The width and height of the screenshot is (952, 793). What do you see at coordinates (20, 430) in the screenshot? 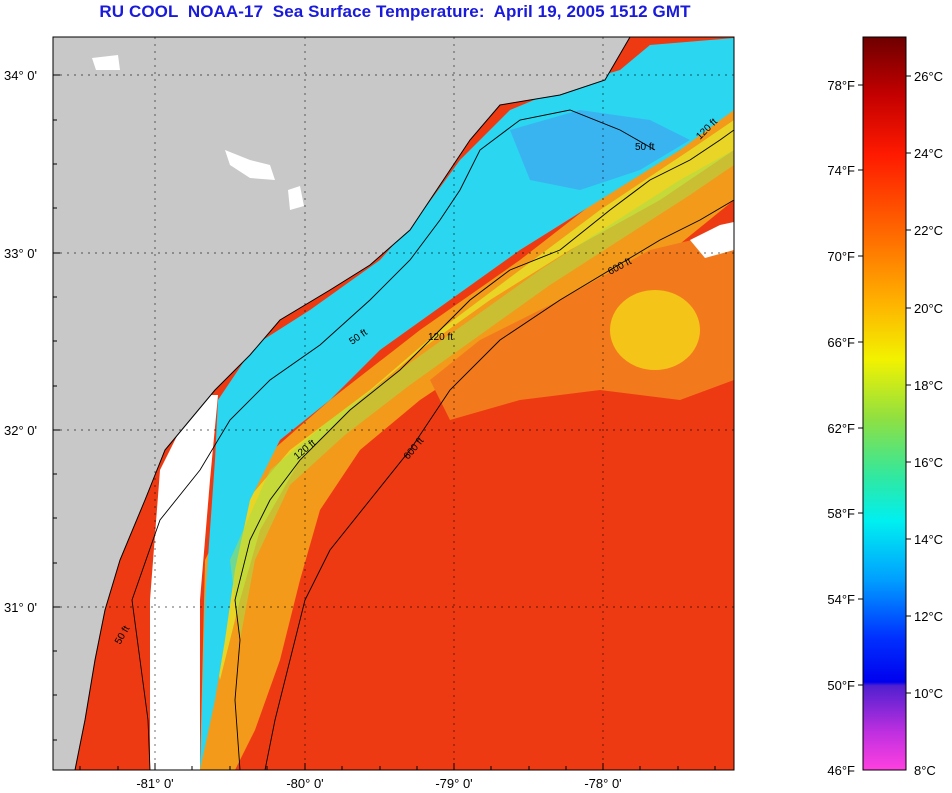
I see `lat-label-32: 32° 0'` at bounding box center [20, 430].